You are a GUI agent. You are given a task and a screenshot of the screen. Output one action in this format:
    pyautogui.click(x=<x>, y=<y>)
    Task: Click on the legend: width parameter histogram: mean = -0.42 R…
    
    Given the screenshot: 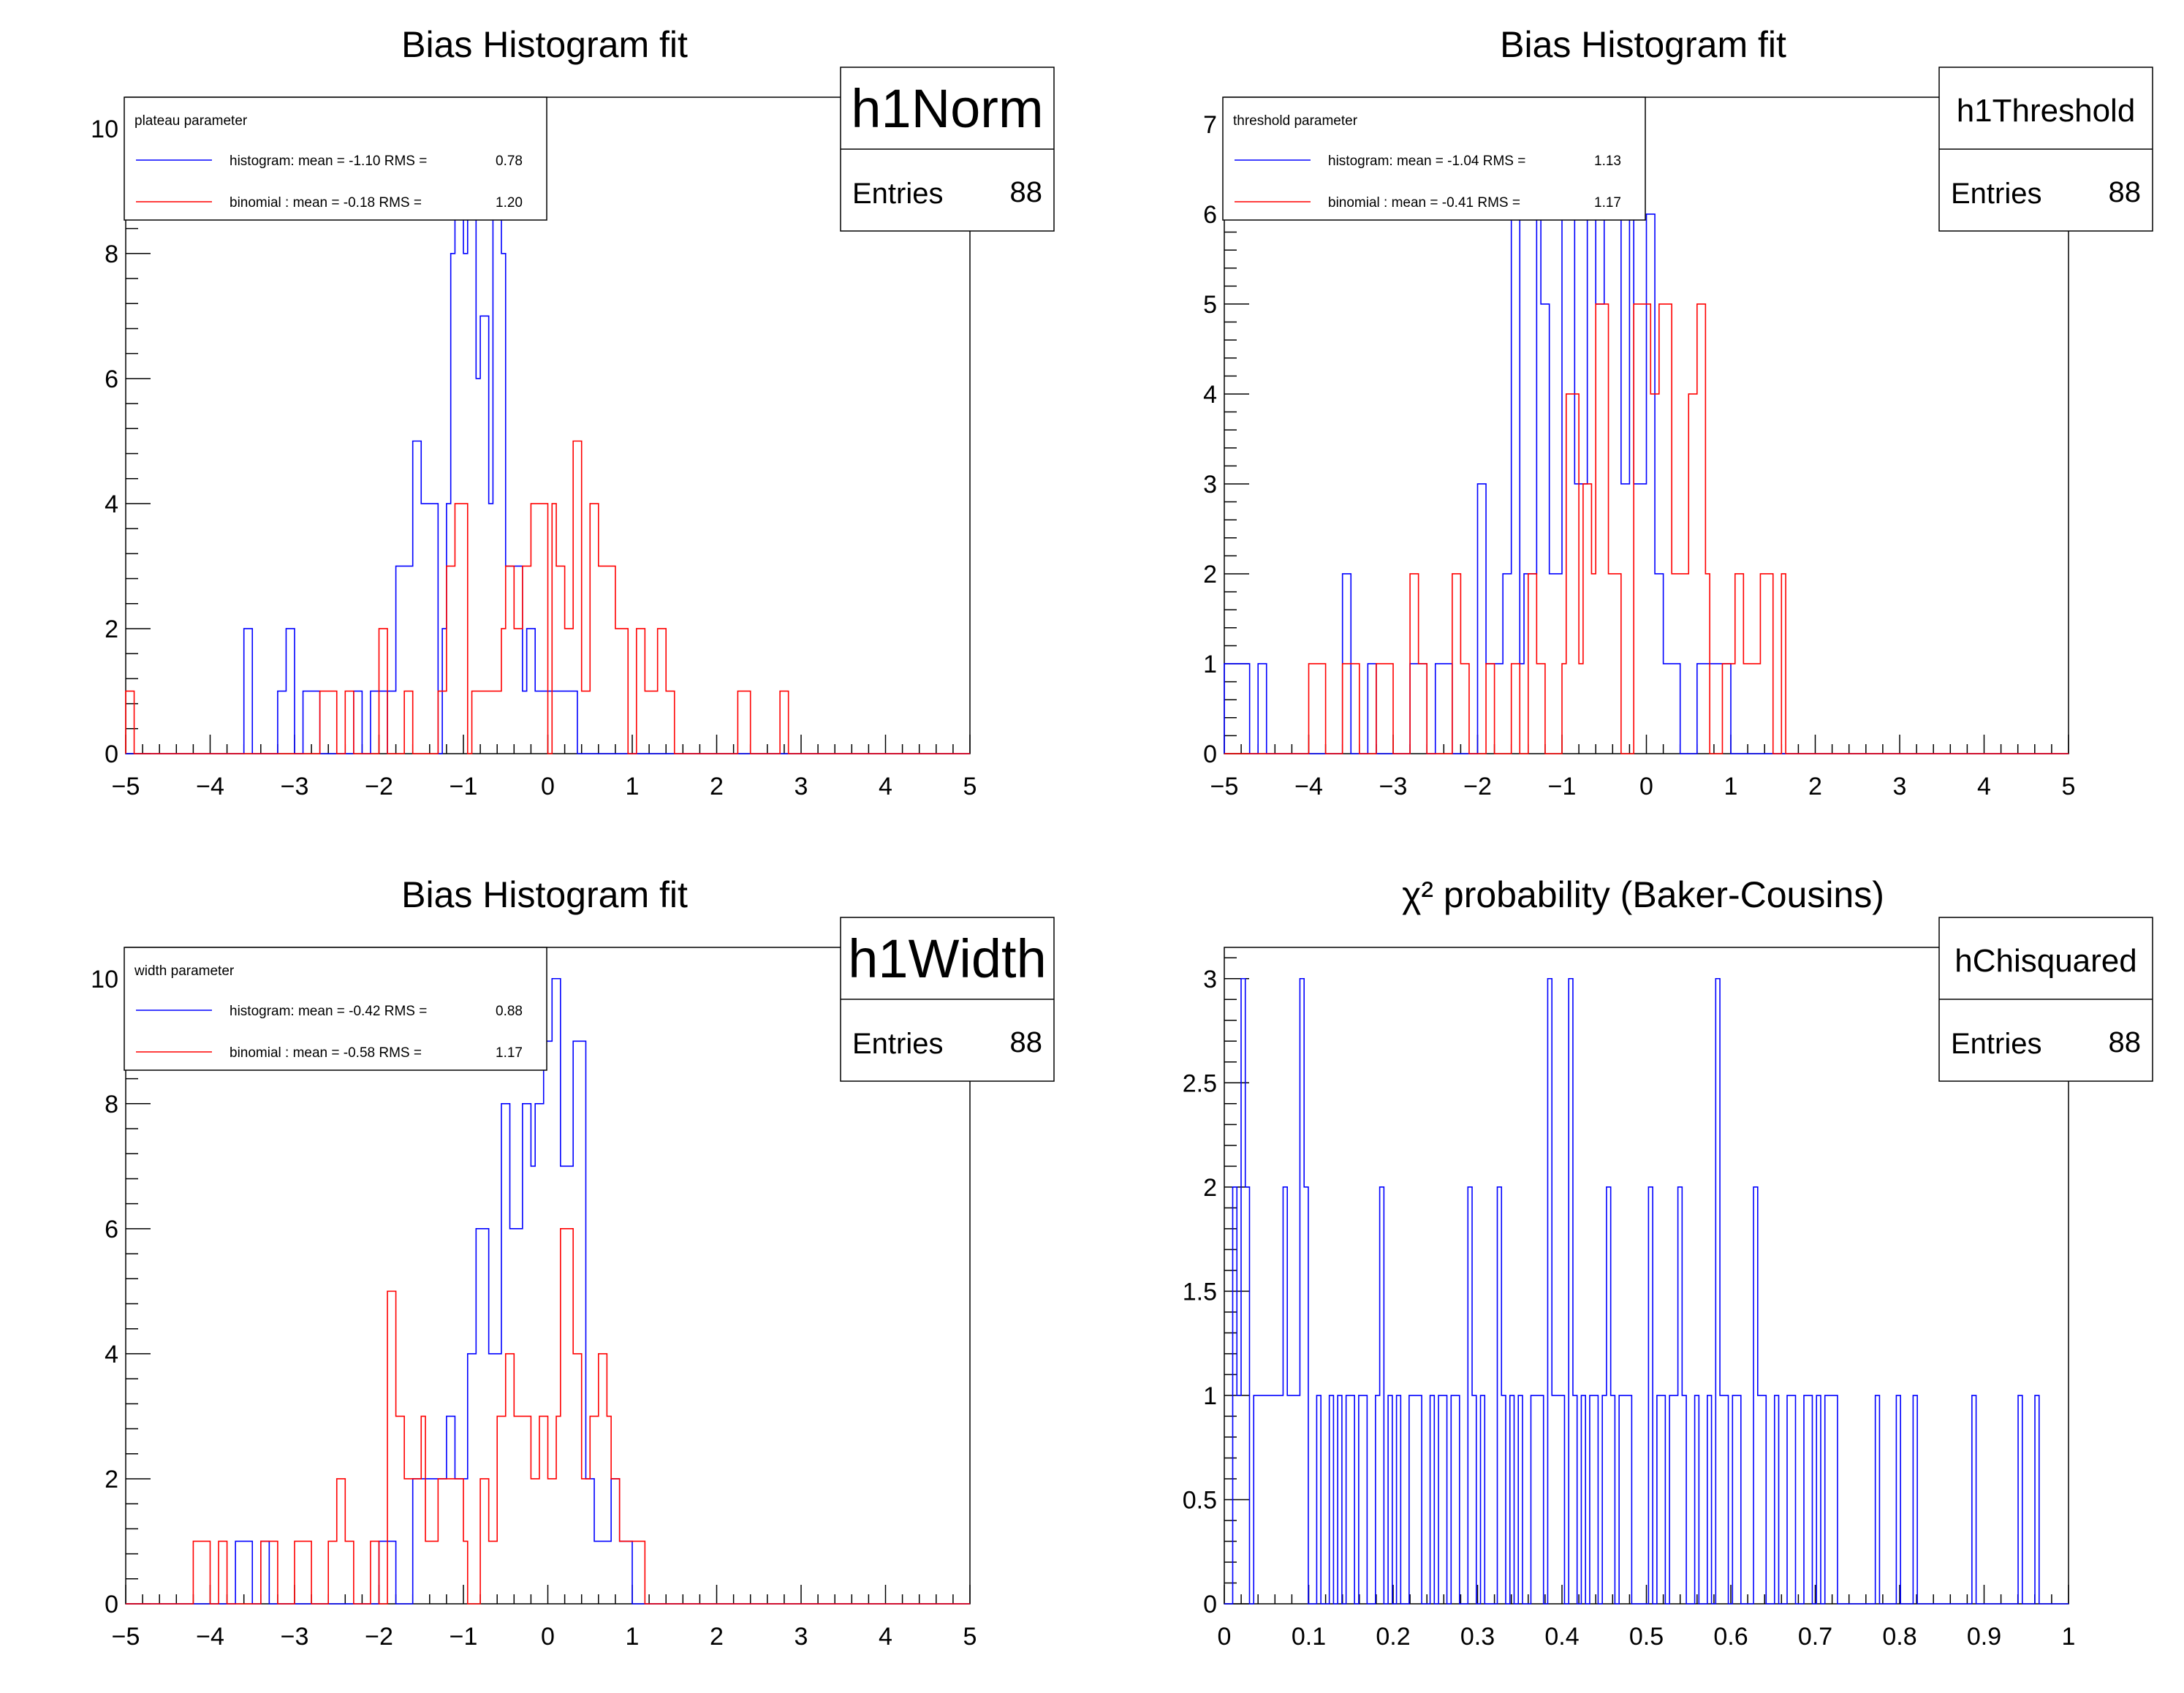 What is the action you would take?
    pyautogui.click(x=335, y=1009)
    